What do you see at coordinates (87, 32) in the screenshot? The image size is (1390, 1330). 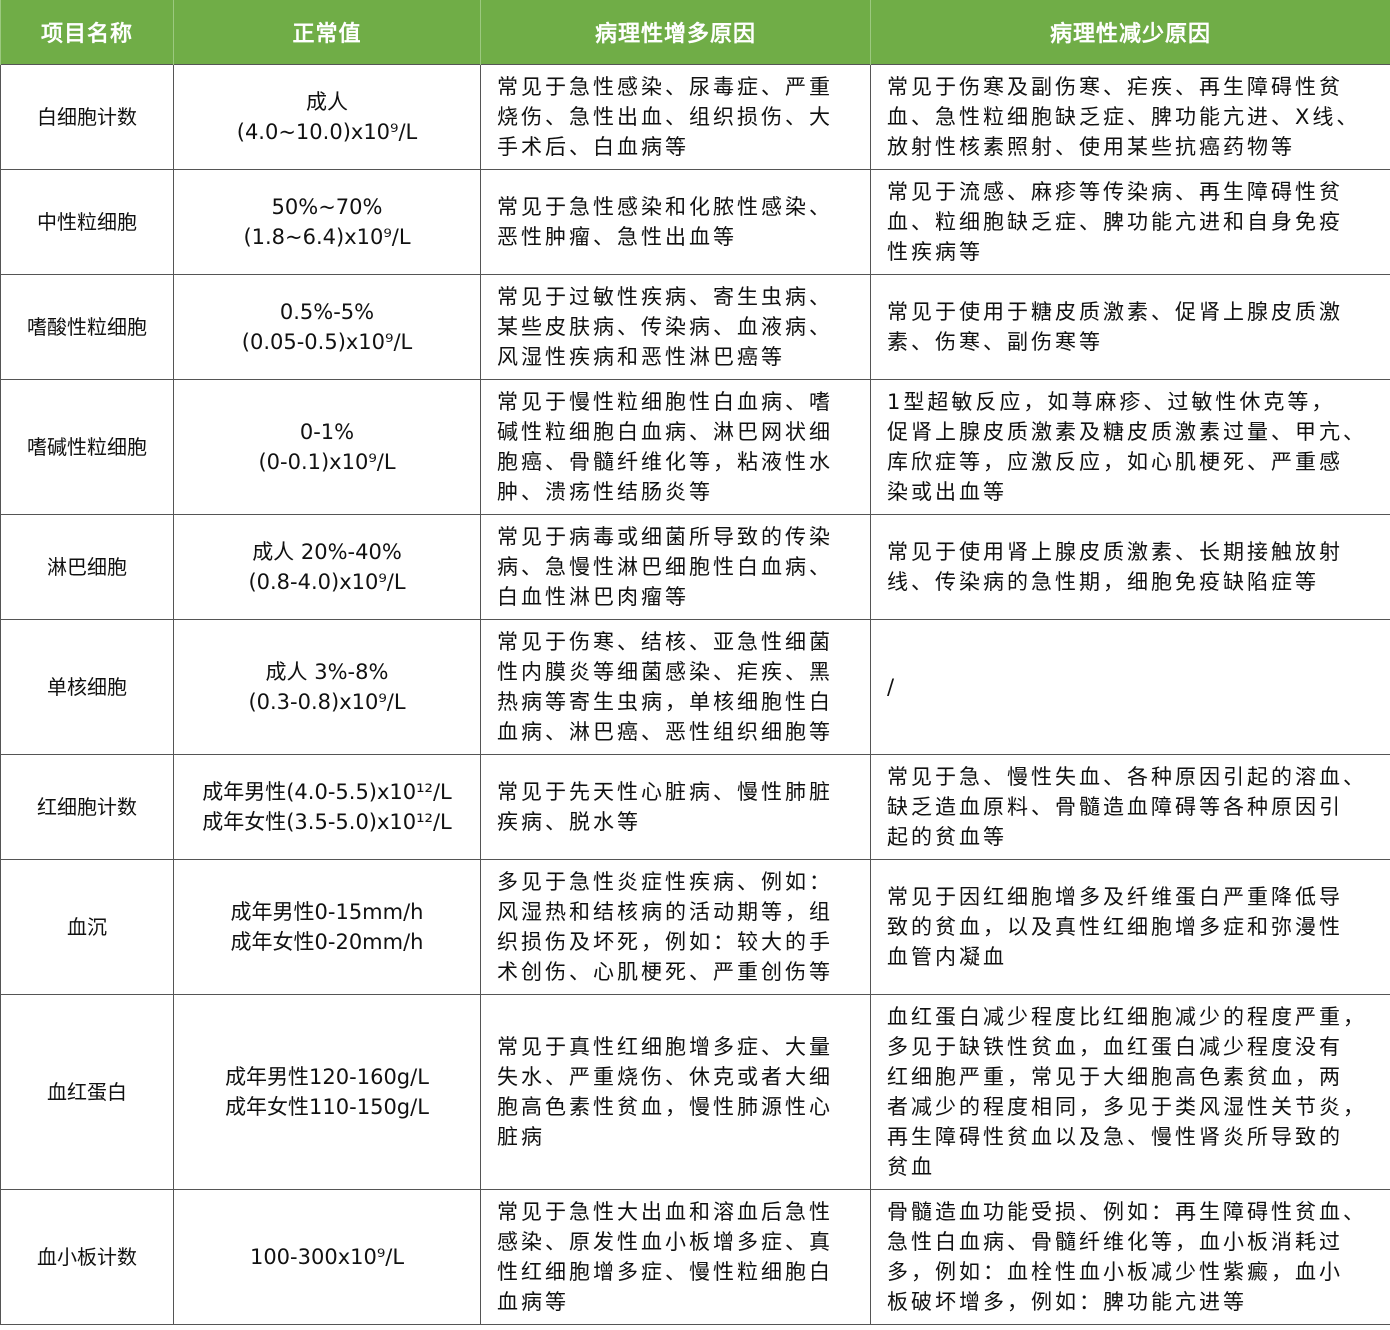 I see `header-item-name: 项目名称` at bounding box center [87, 32].